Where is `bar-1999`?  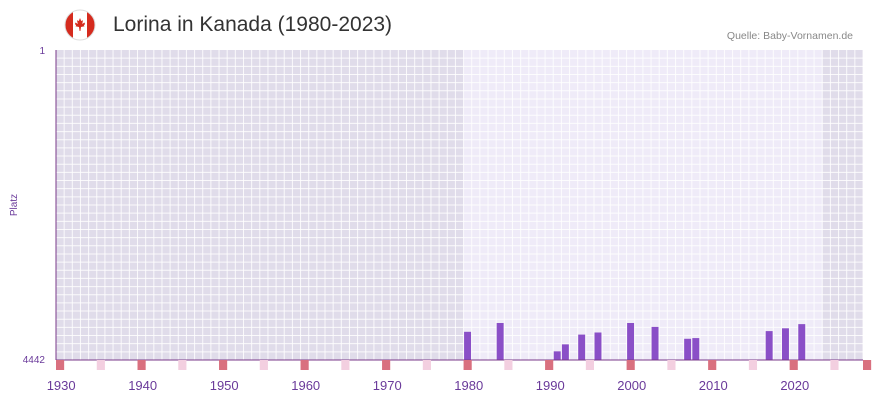 bar-1999 is located at coordinates (631, 341).